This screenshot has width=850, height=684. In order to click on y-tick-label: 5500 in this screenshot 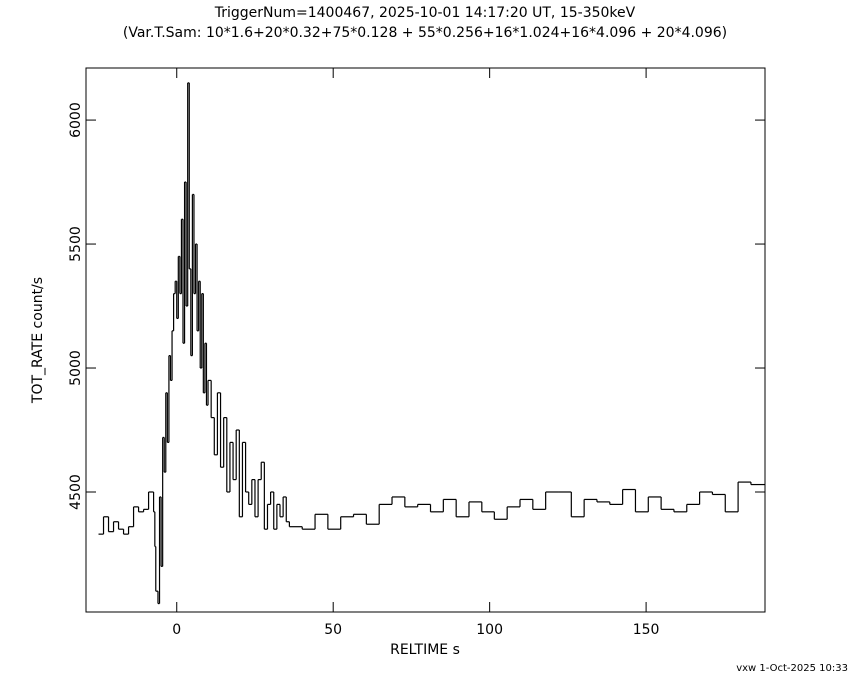, I will do `click(76, 244)`.